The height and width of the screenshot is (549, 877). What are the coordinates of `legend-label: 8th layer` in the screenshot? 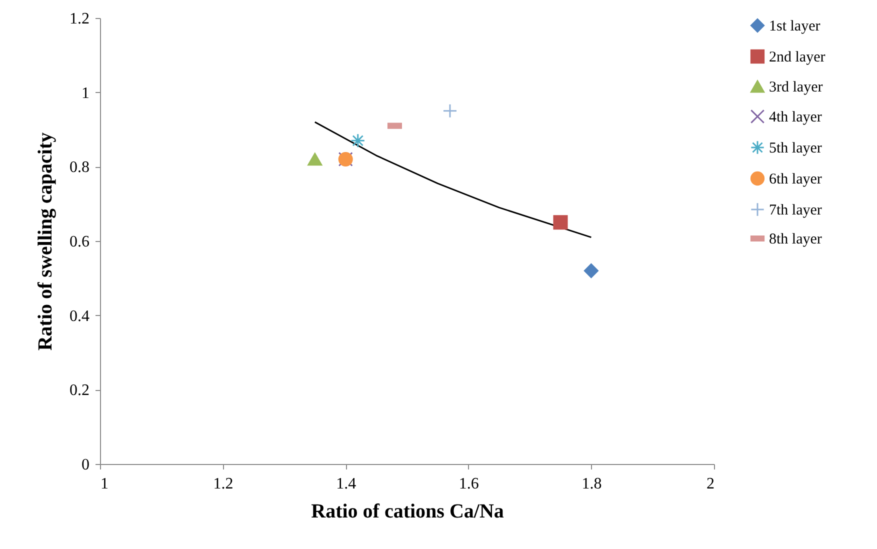 It's located at (795, 240).